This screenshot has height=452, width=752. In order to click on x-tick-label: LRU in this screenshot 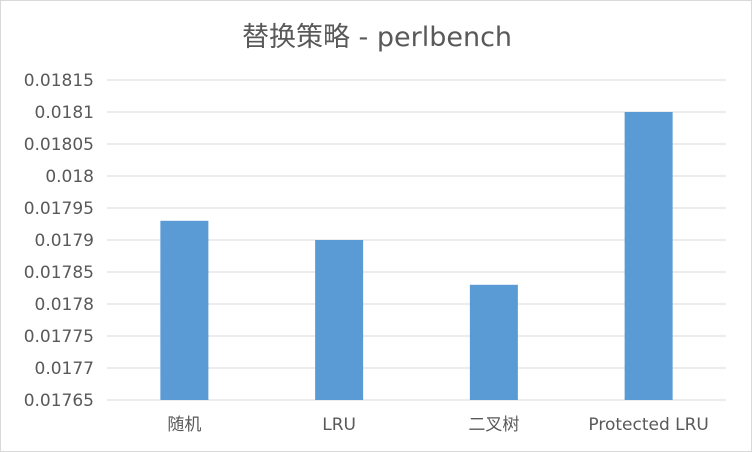, I will do `click(339, 425)`.